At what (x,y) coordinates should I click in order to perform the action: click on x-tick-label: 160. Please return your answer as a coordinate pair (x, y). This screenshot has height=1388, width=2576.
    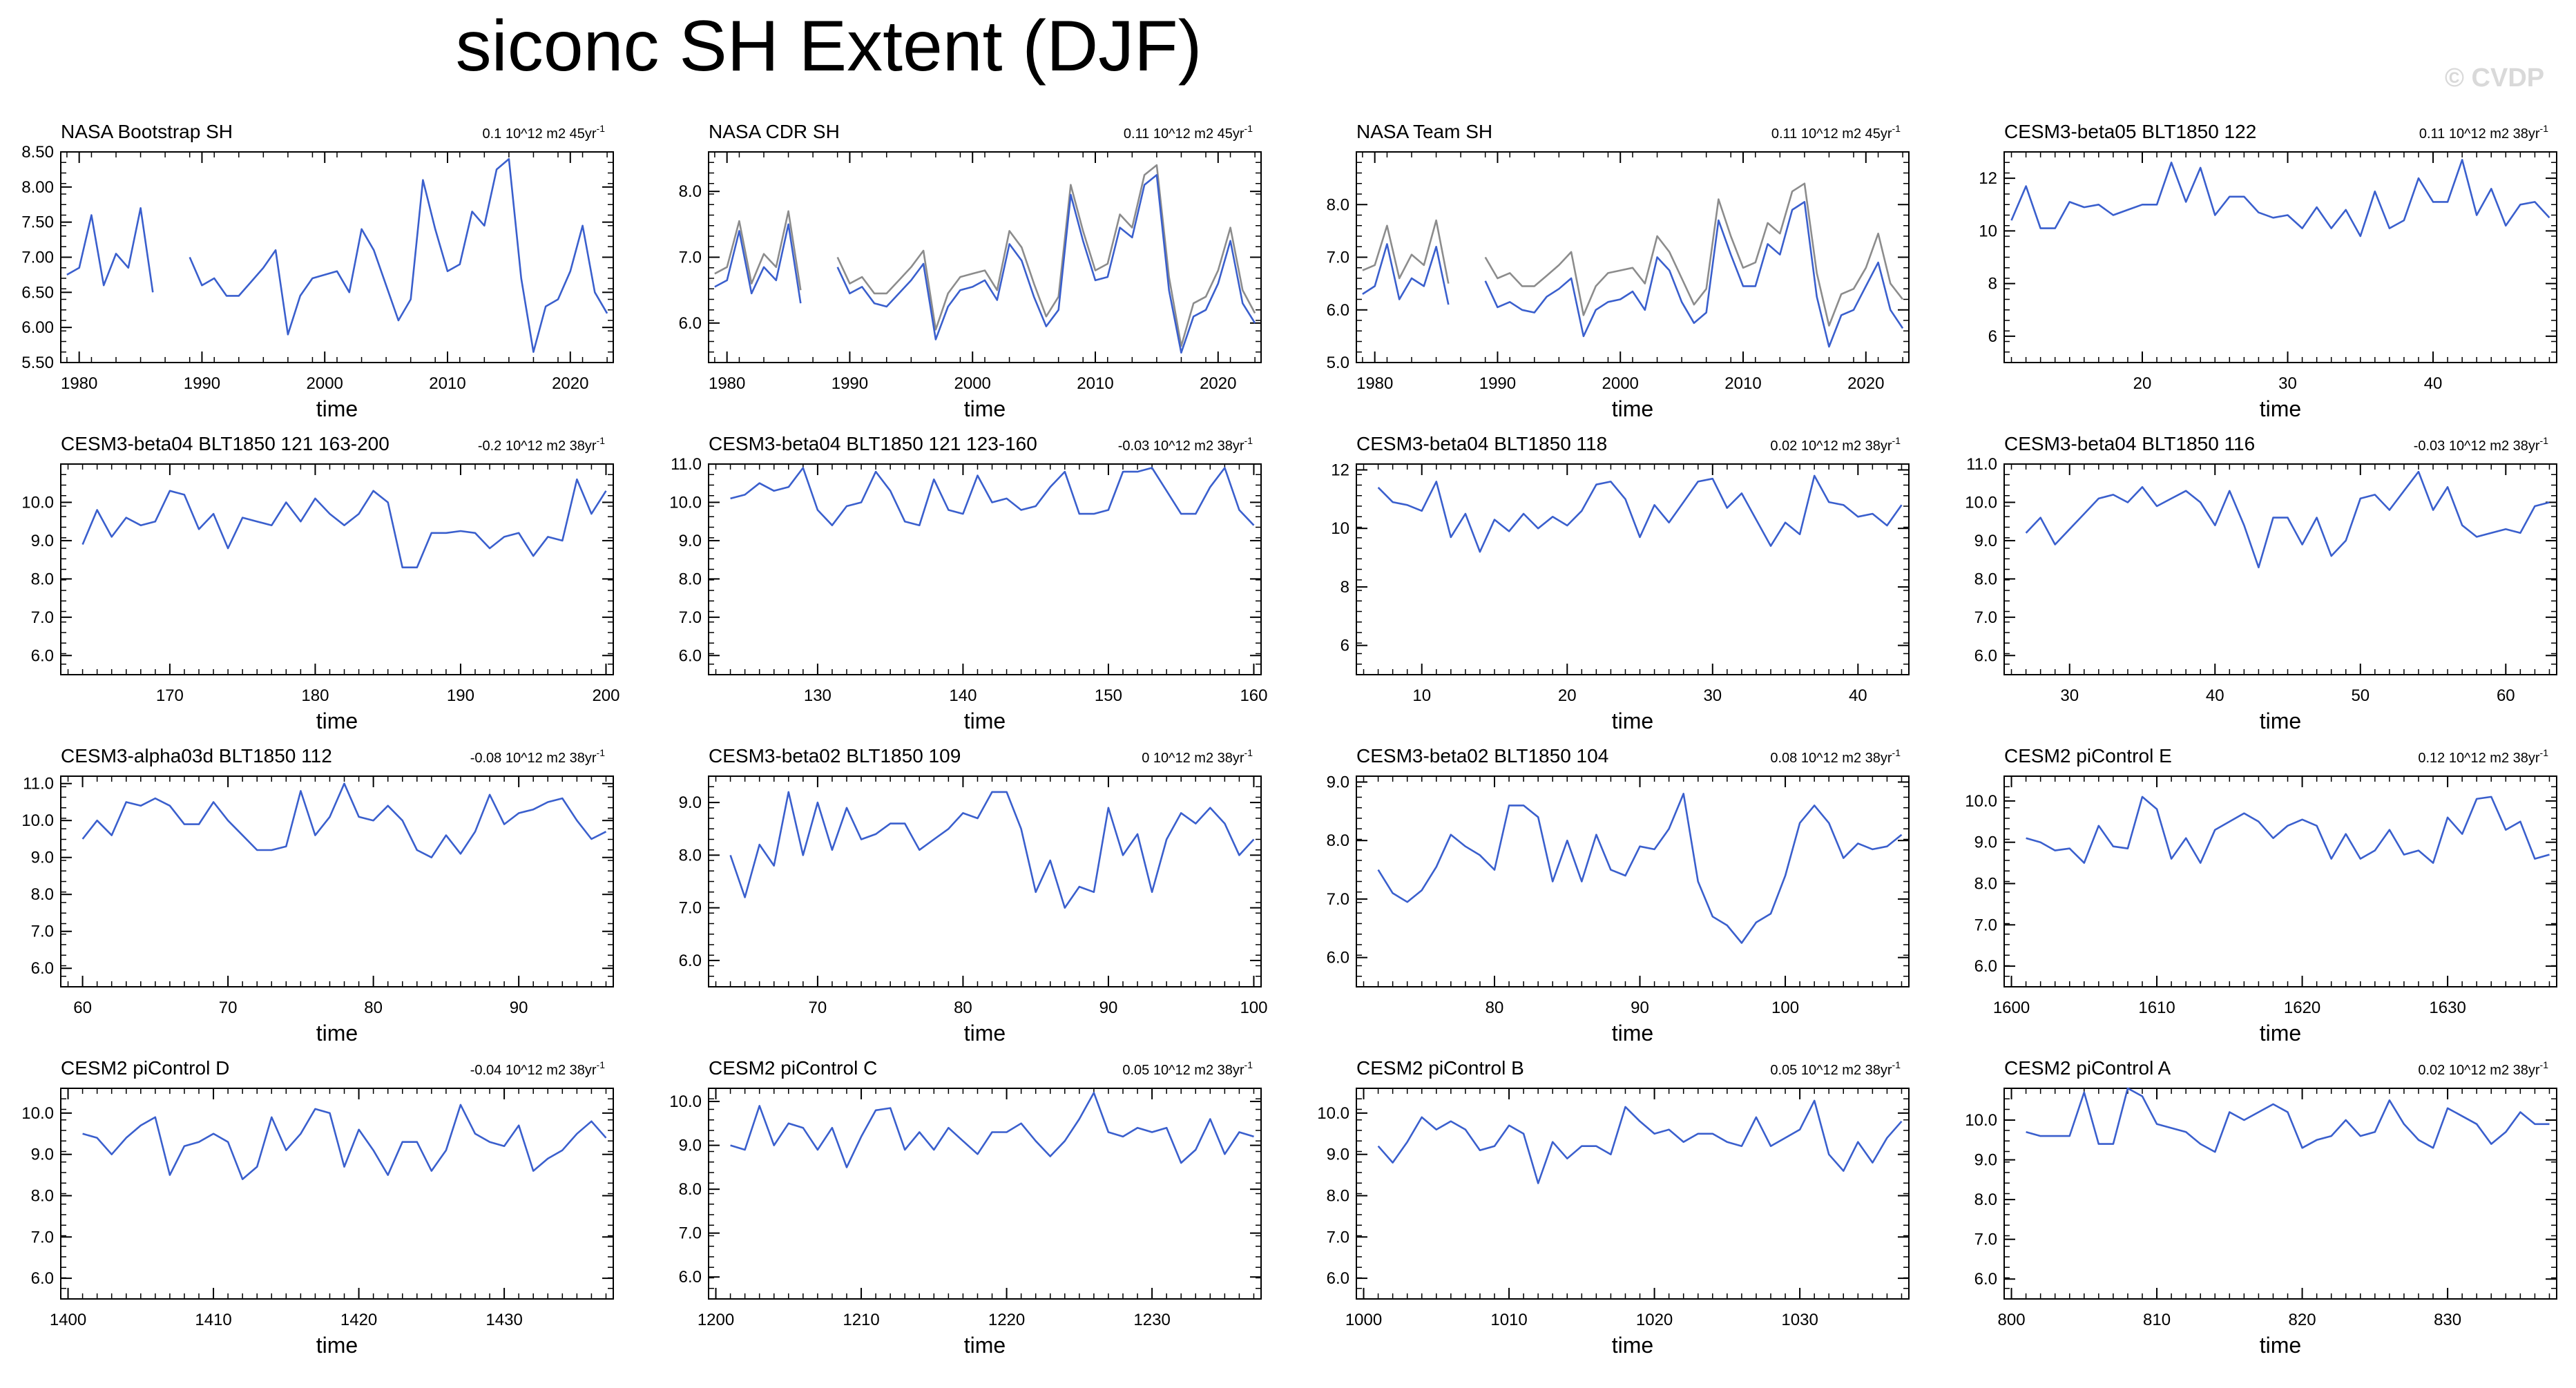
    Looking at the image, I should click on (1253, 695).